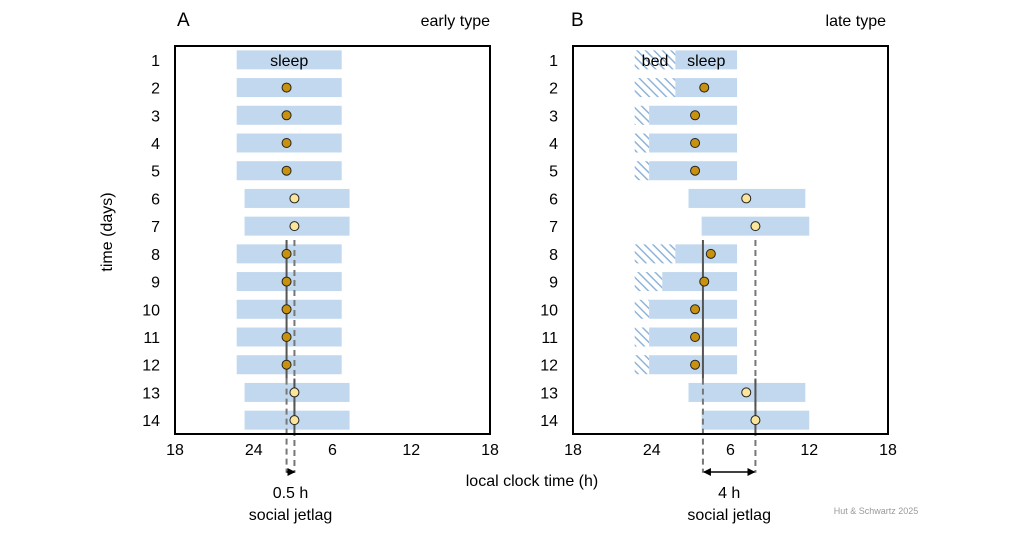 This screenshot has width=1024, height=541. I want to click on panel-title: late type, so click(856, 21).